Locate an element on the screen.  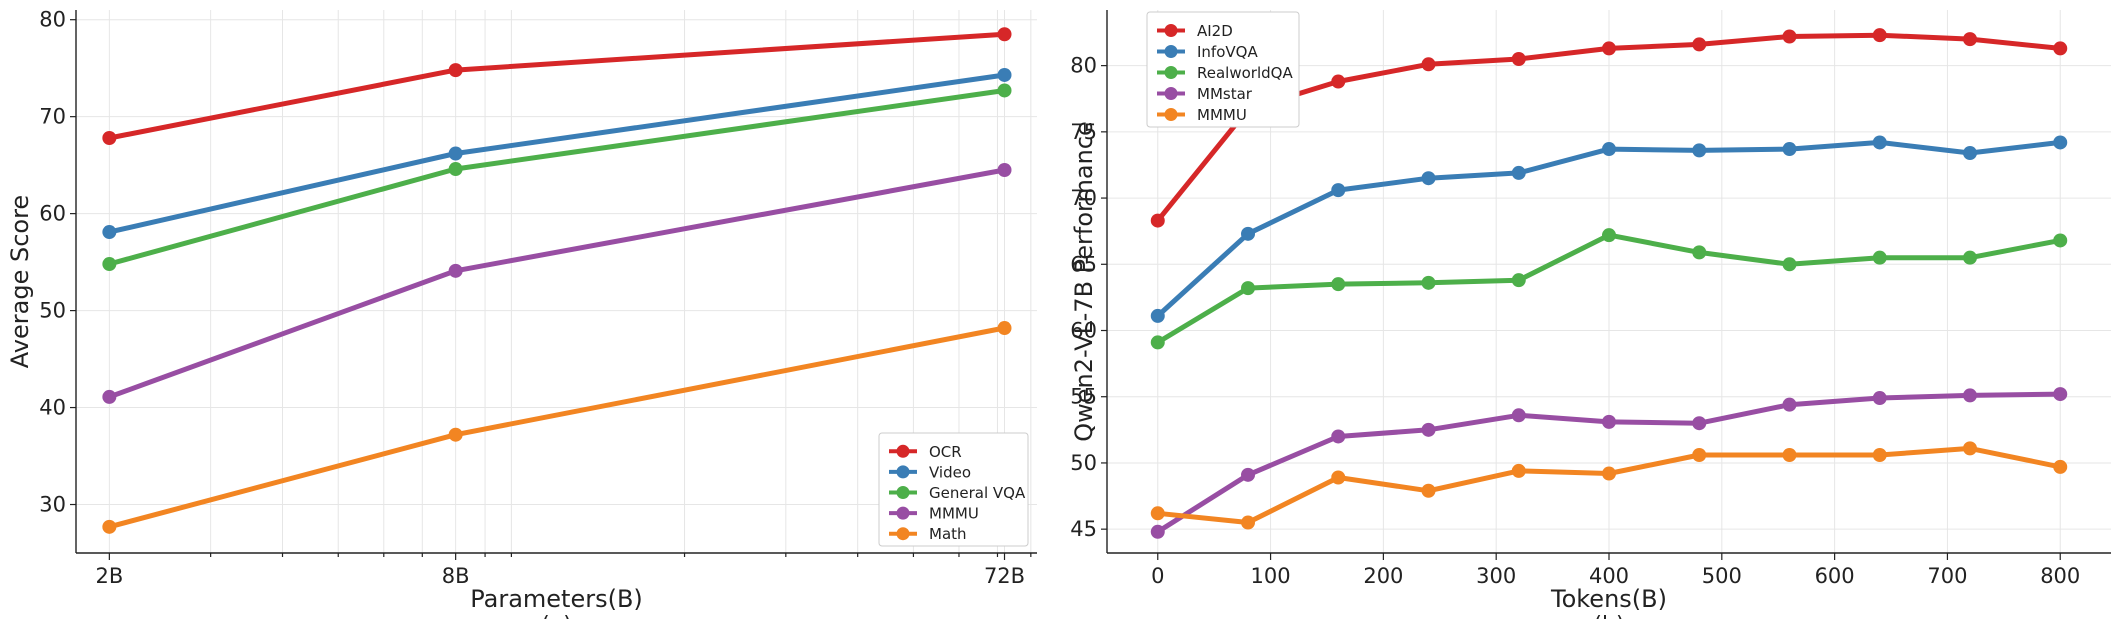
legend-label: Video is located at coordinates (950, 472).